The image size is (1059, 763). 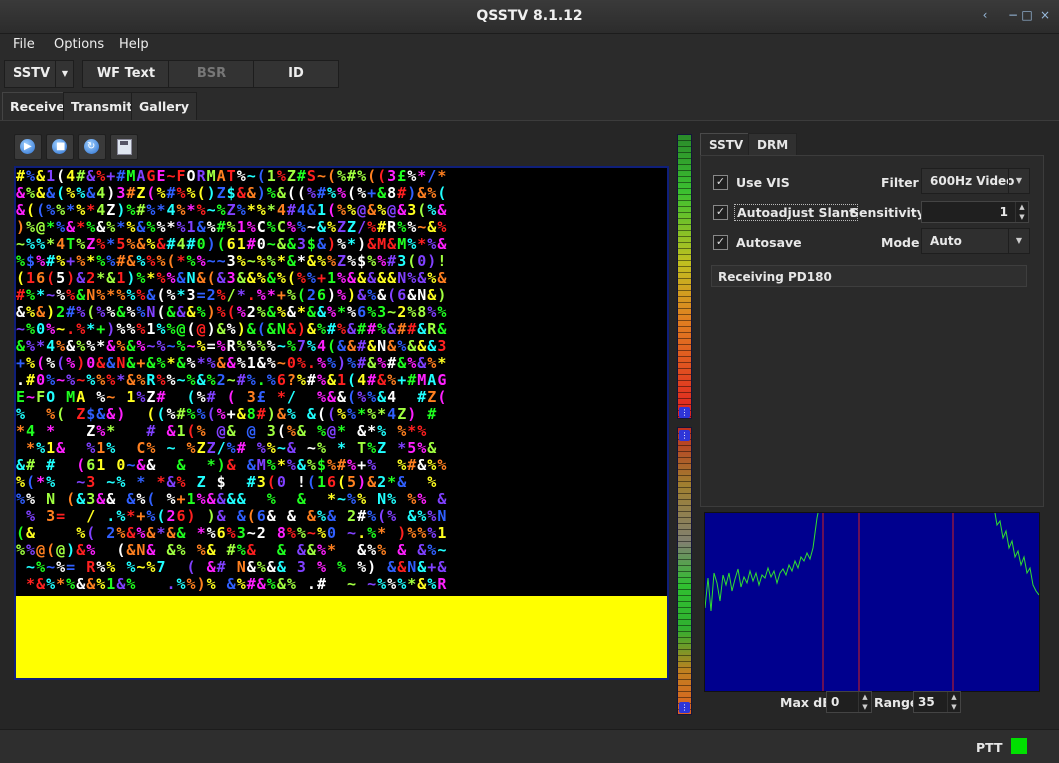 What do you see at coordinates (1019, 746) in the screenshot?
I see `ptt-indicator` at bounding box center [1019, 746].